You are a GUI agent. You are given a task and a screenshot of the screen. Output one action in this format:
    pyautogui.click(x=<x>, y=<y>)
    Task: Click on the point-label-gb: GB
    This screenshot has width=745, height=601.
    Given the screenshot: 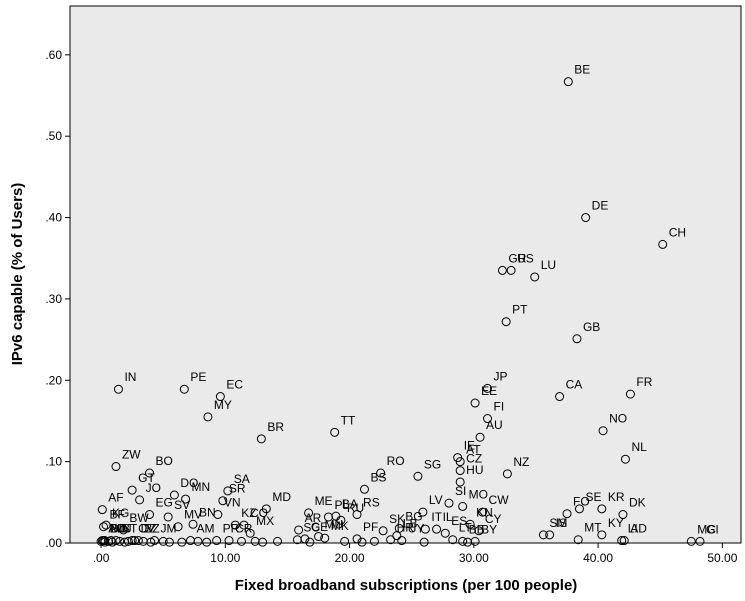 What is the action you would take?
    pyautogui.click(x=591, y=327)
    